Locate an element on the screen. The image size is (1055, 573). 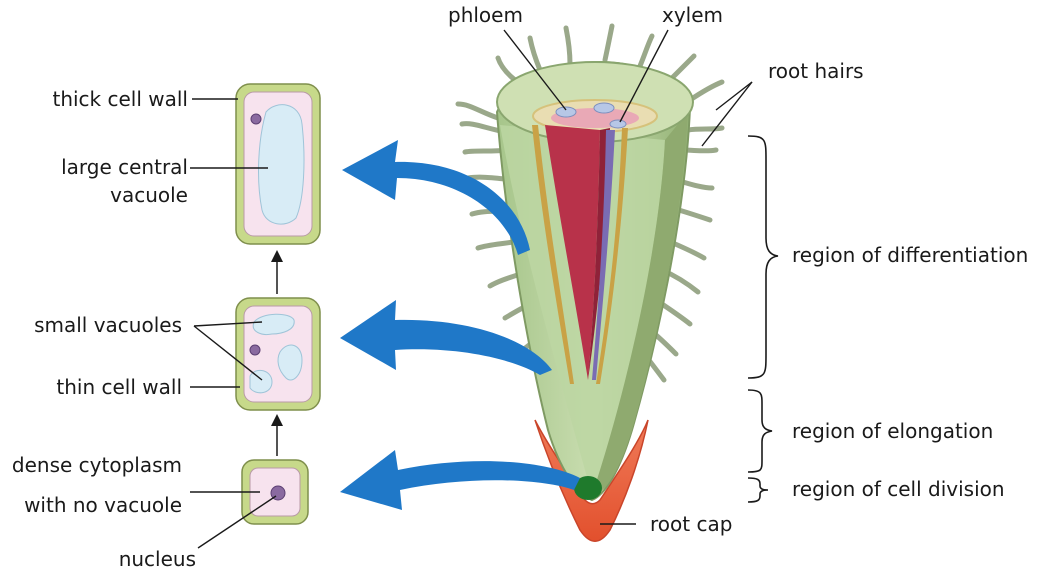
blue-arrow-middle is located at coordinates (446, 337).